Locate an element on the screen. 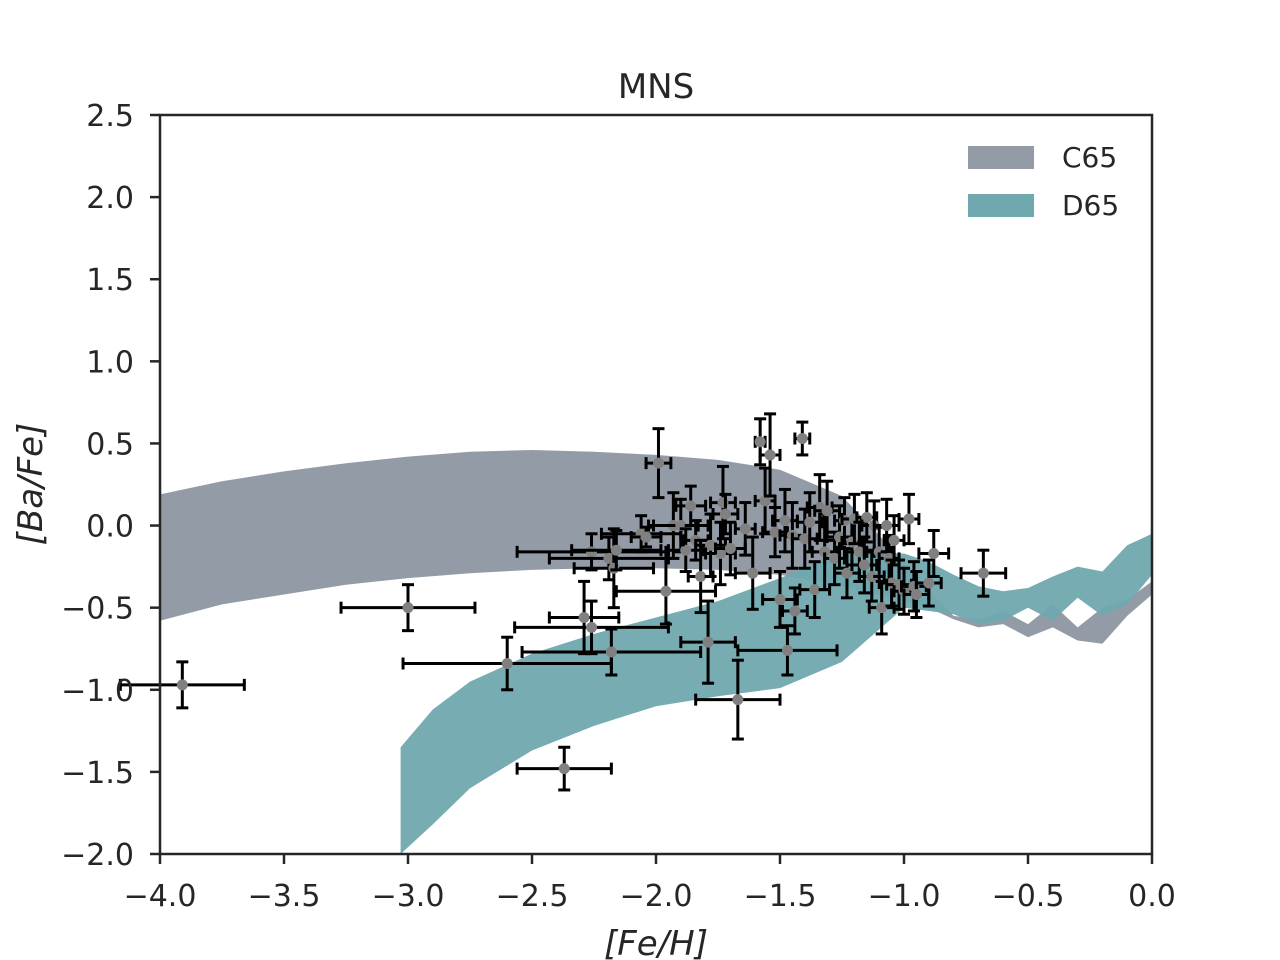 The image size is (1280, 960). x-tick-label: −2.0 is located at coordinates (656, 896).